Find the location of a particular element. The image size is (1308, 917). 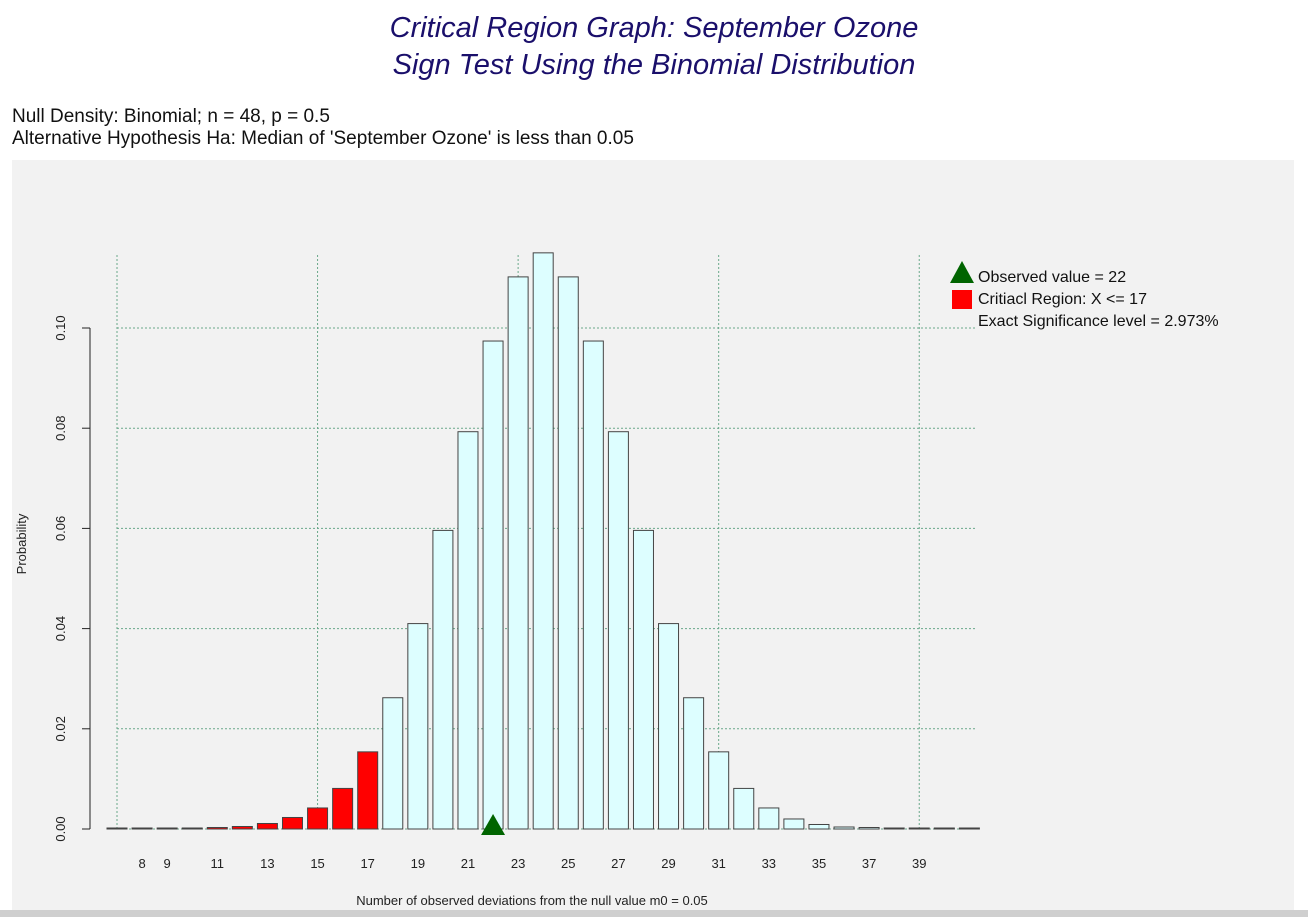

x-tick-label: 27 is located at coordinates (618, 863).